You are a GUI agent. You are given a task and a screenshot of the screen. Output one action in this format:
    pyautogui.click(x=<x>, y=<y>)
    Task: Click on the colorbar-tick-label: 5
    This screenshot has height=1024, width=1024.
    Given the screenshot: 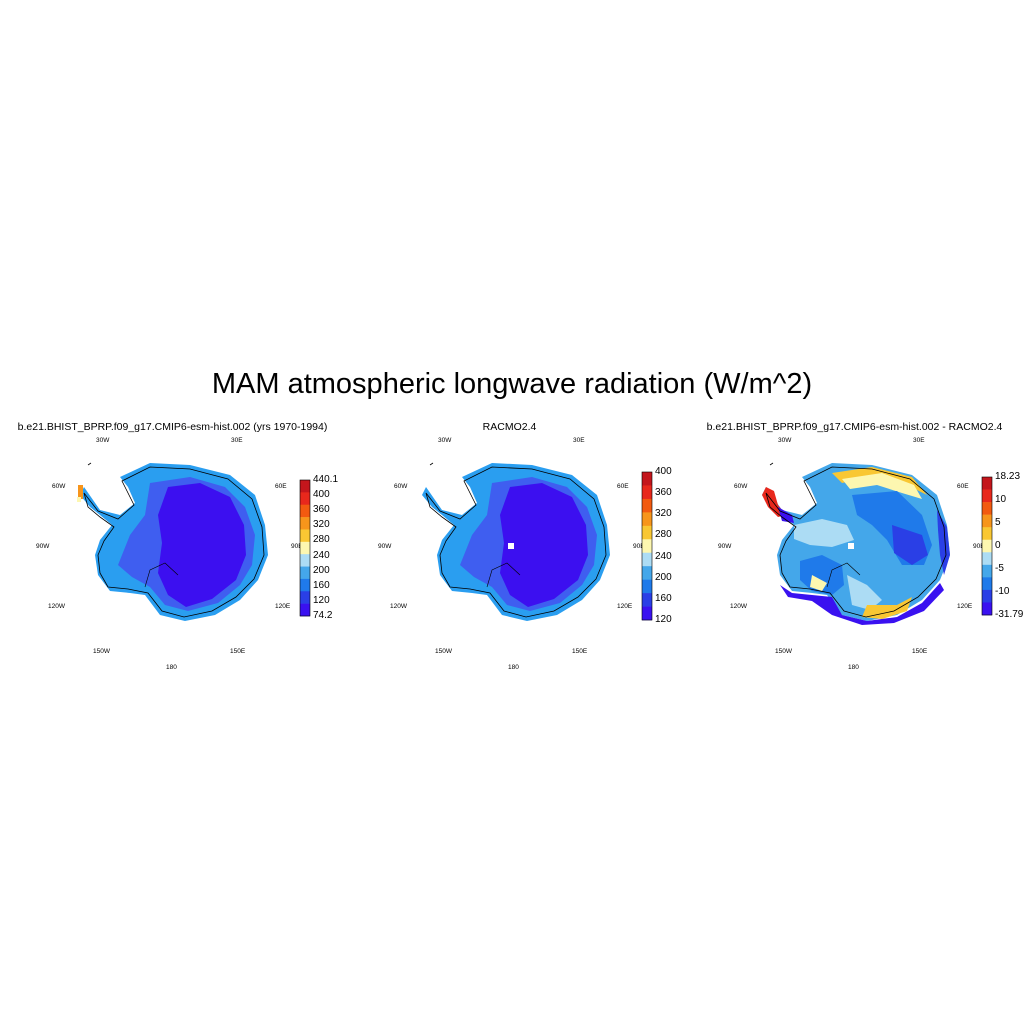 What is the action you would take?
    pyautogui.click(x=998, y=522)
    